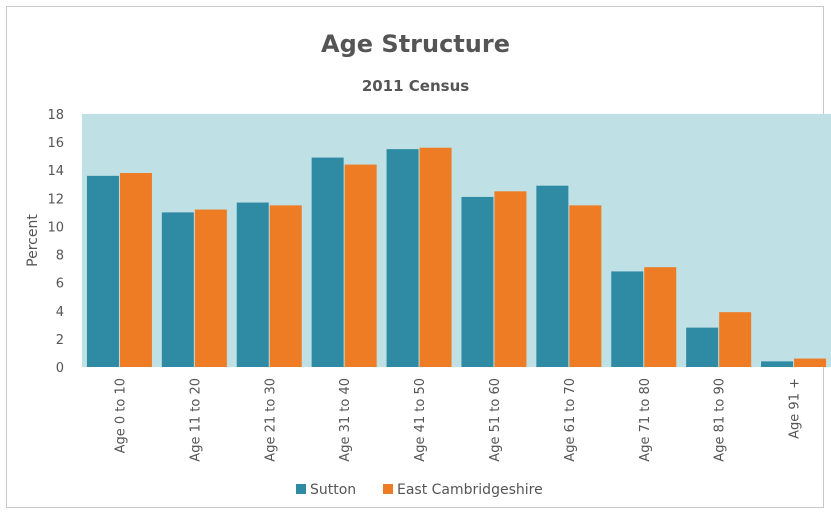  Describe the element at coordinates (120, 415) in the screenshot. I see `x-tick-label: Age 0 to 10` at that location.